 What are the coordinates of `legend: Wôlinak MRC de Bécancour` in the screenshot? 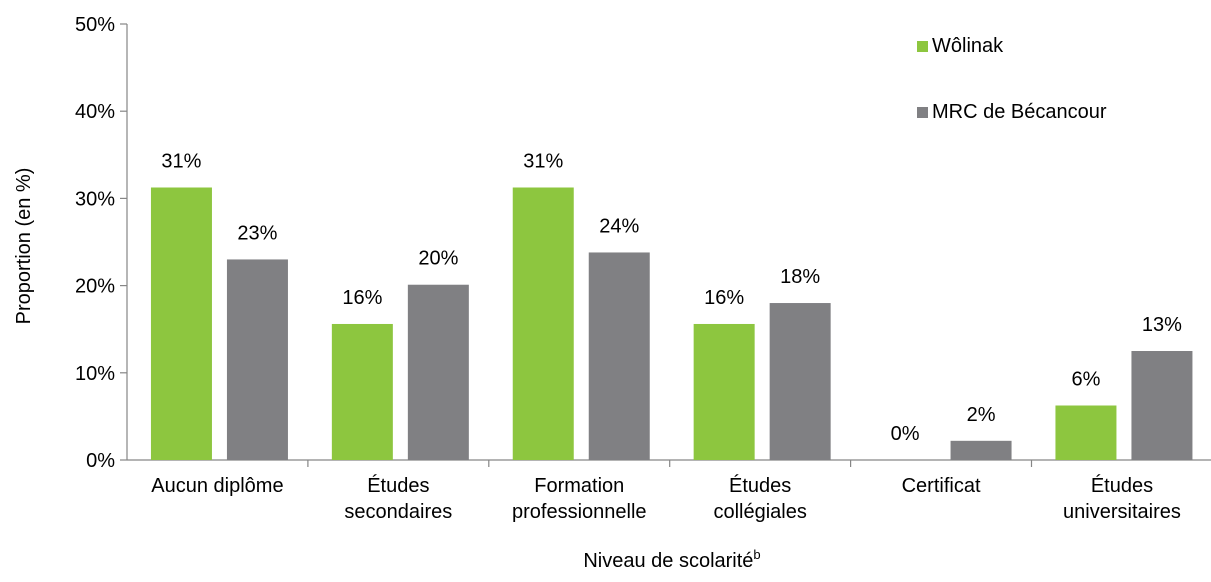 It's located at (1012, 79).